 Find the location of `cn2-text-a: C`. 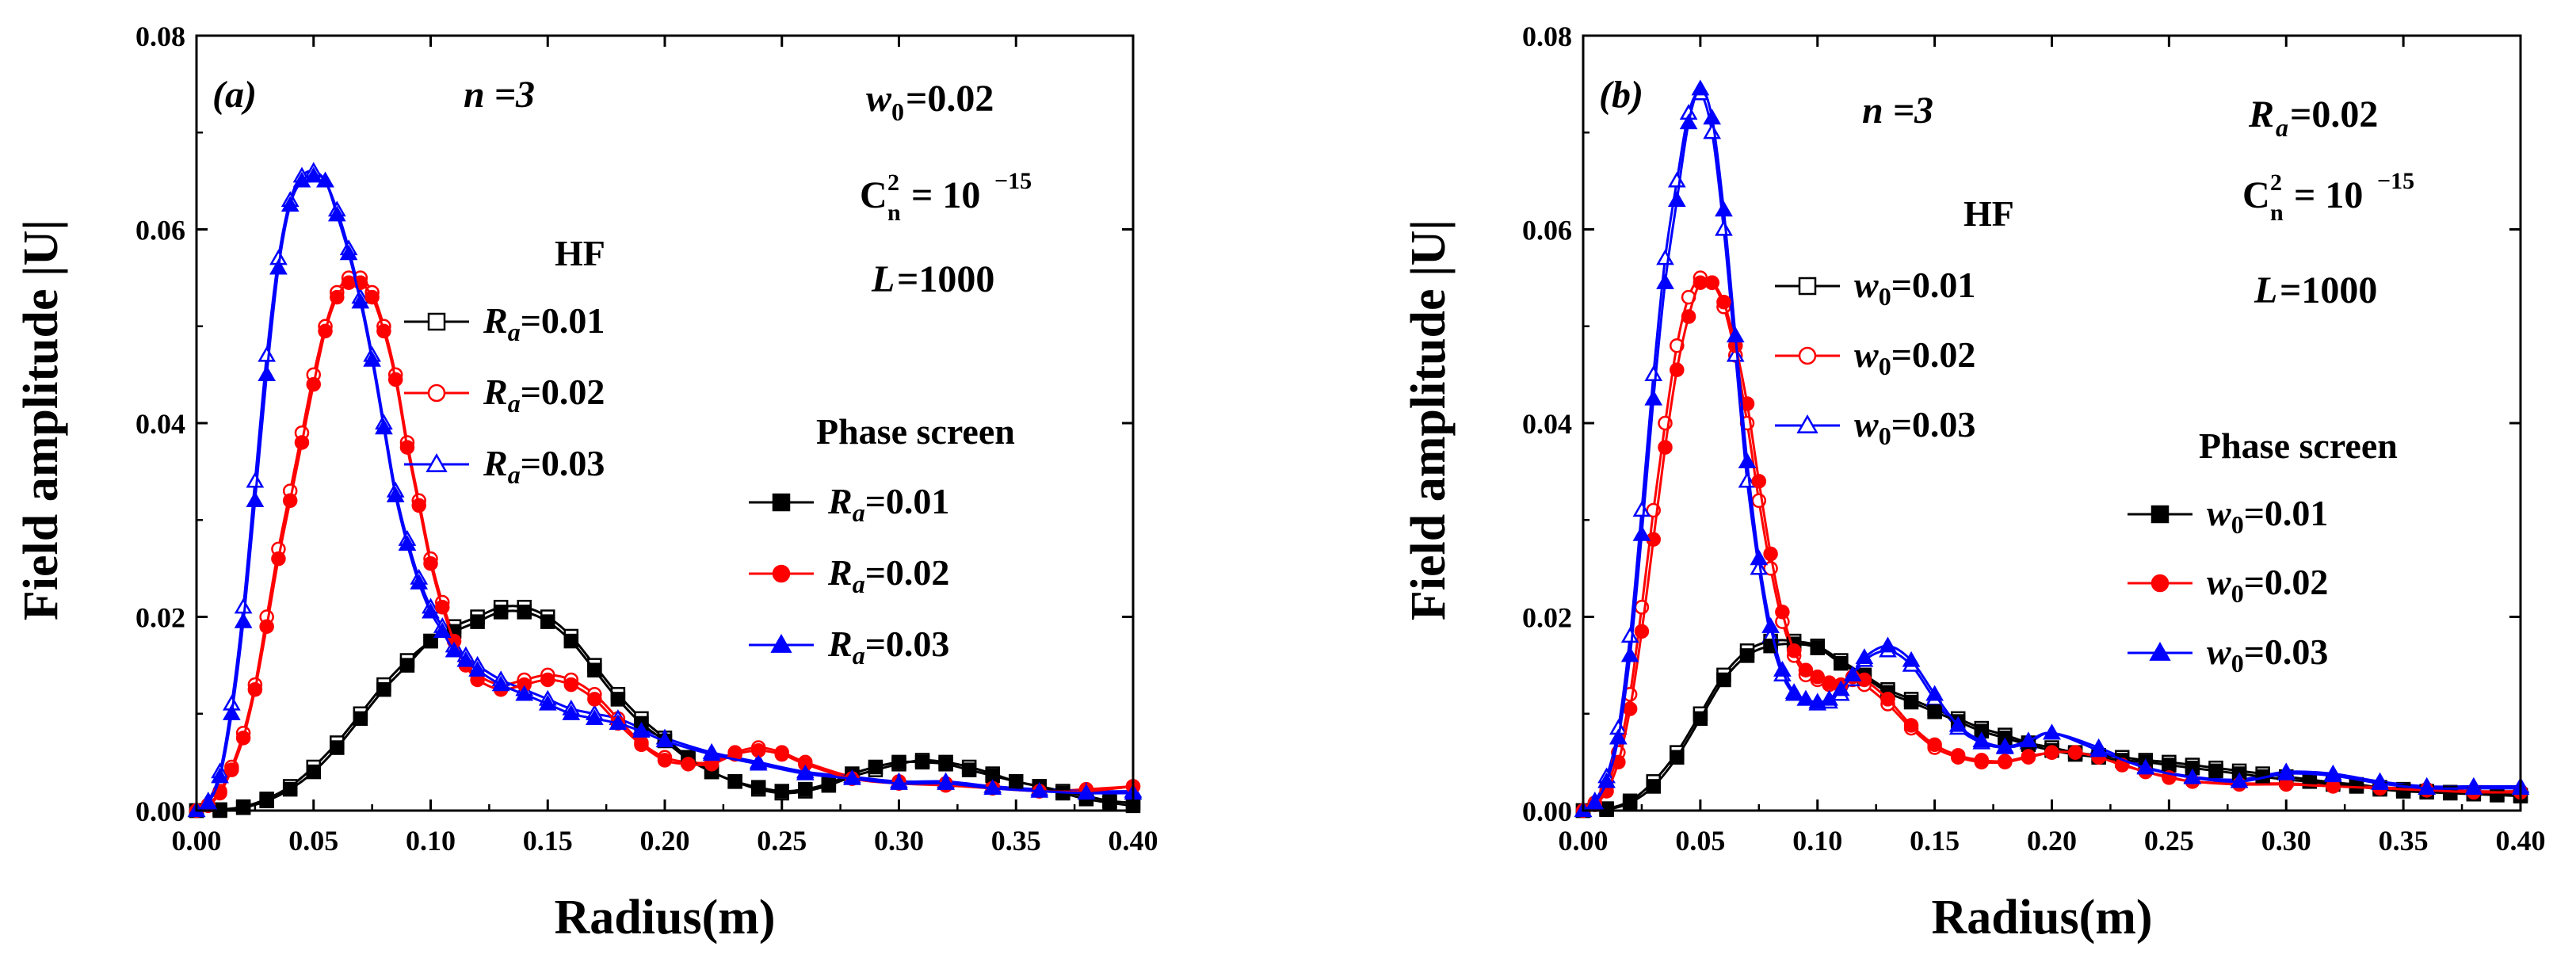

cn2-text-a: C is located at coordinates (873, 195).